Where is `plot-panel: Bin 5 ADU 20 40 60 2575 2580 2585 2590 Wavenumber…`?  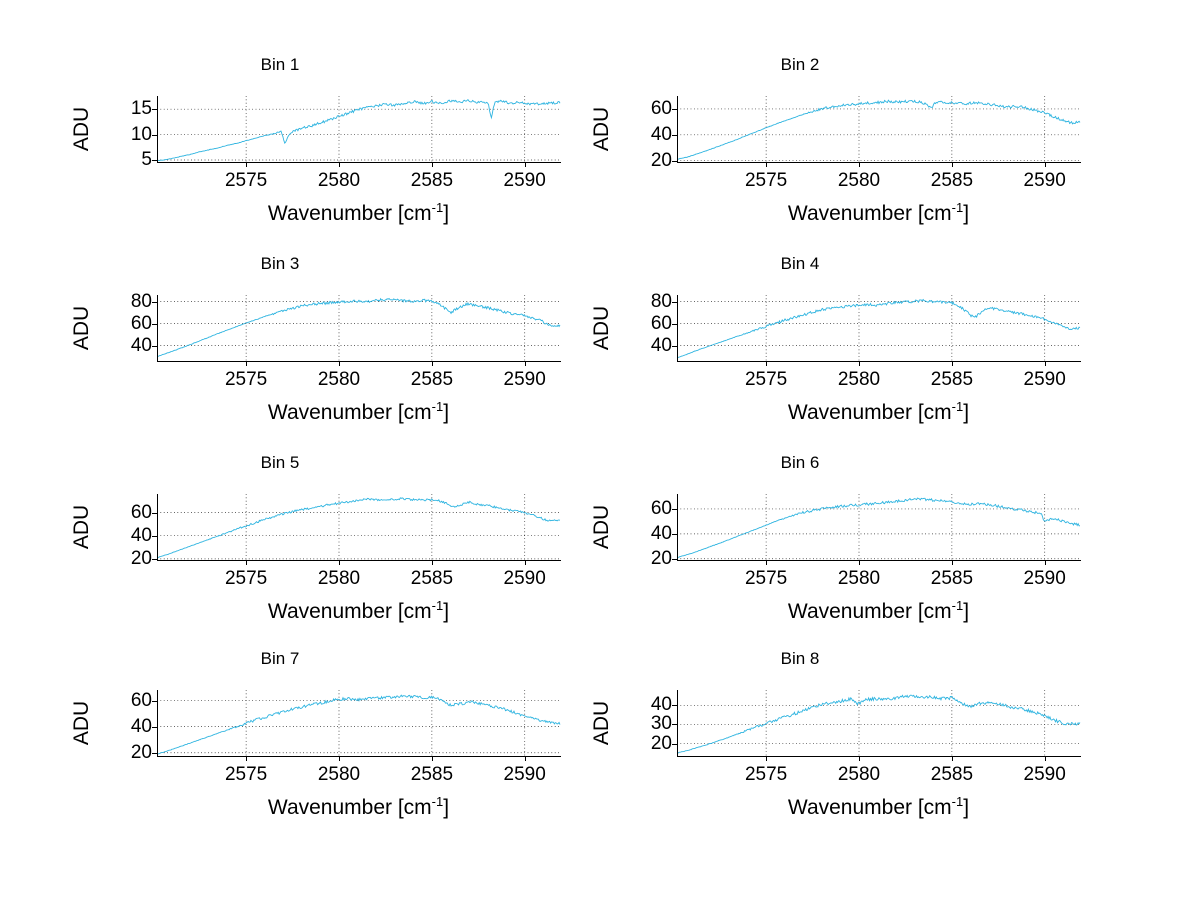
plot-panel: Bin 5 ADU 20 40 60 2575 2580 2585 2590 Wavenumber… is located at coordinates (300, 548).